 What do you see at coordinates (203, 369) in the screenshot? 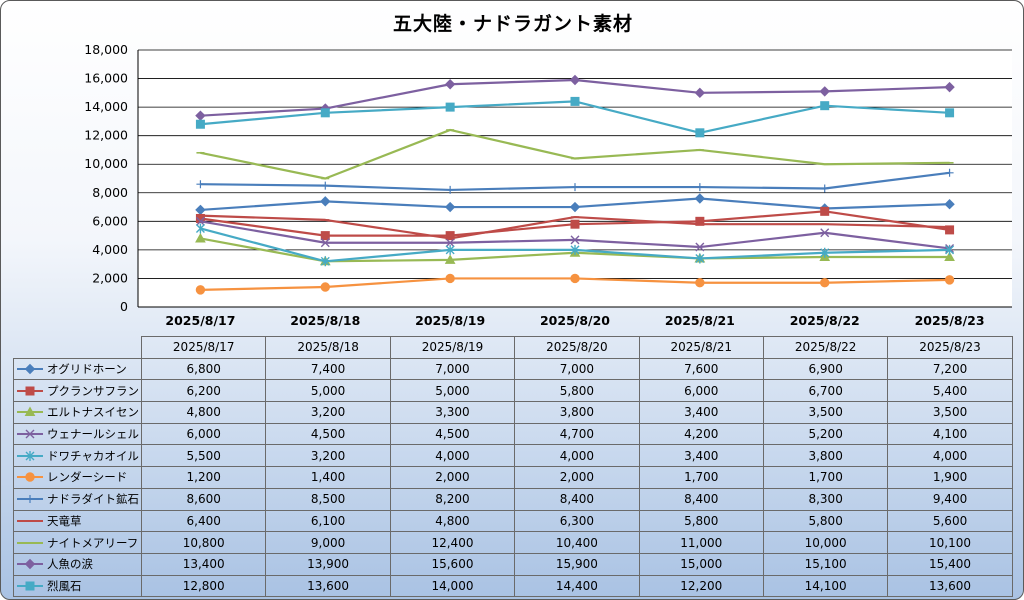
I see `value-cell: 6,800` at bounding box center [203, 369].